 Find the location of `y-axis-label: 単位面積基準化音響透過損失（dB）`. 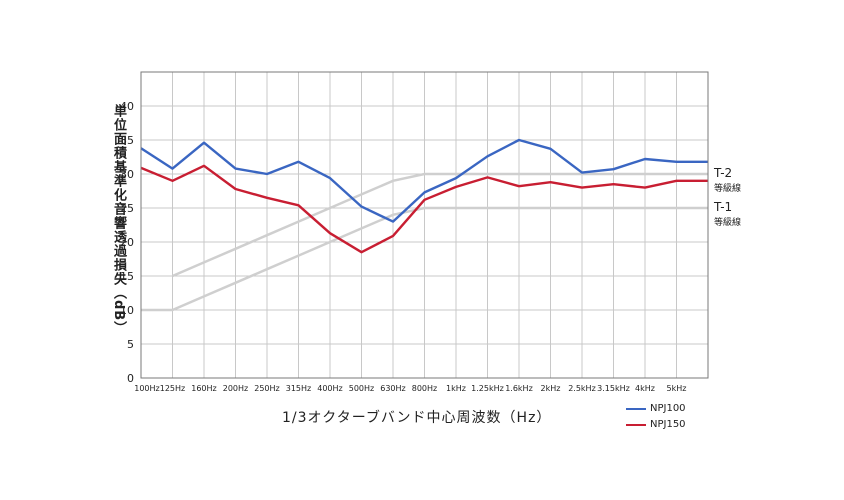

y-axis-label: 単位面積基準化音響透過損失（dB） is located at coordinates (118, 220).